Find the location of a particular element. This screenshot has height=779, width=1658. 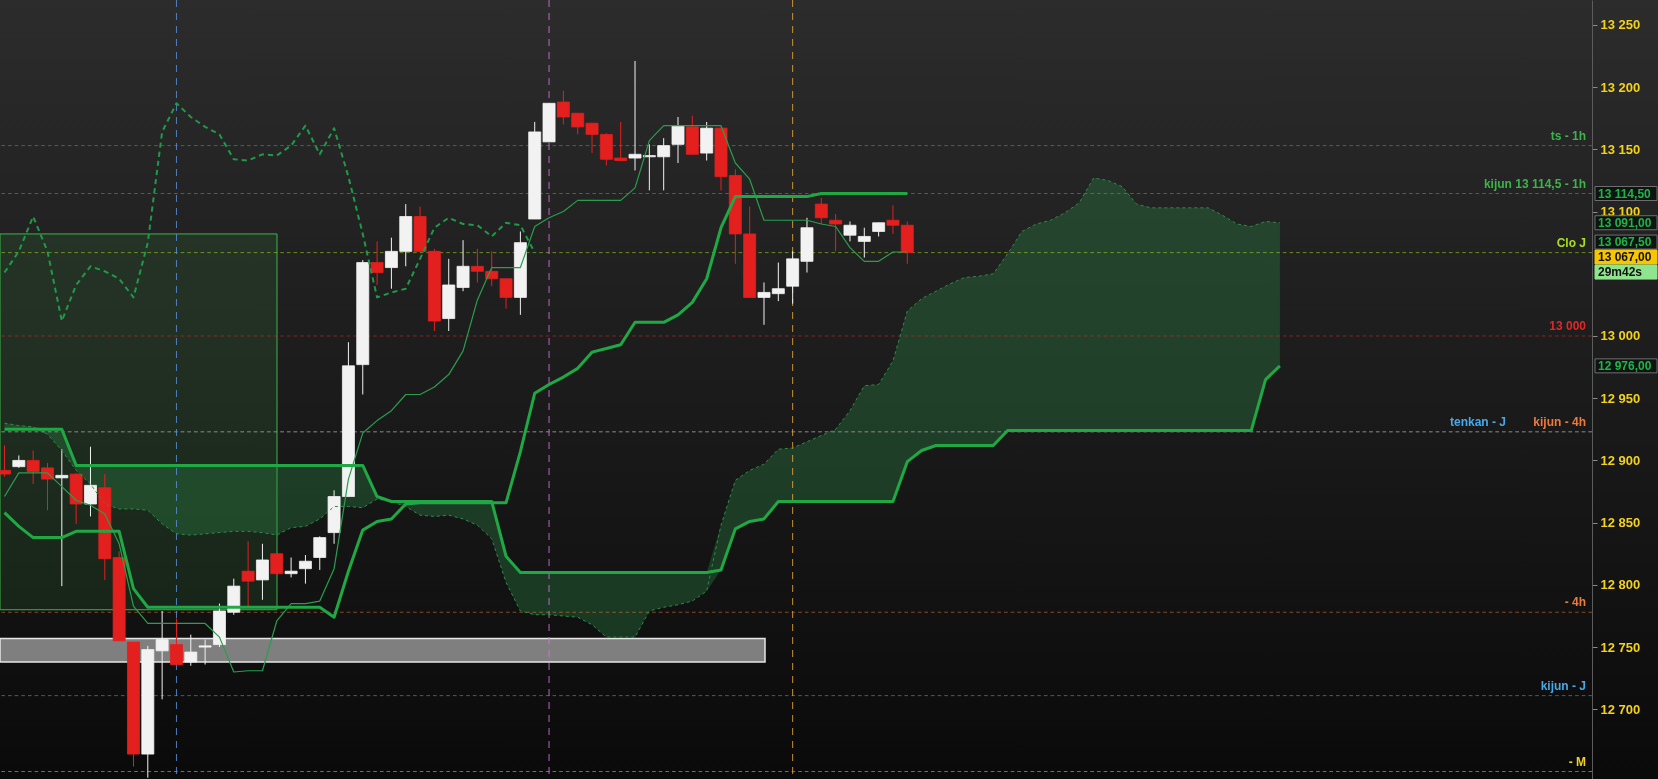

y-tick-label: 12 800 is located at coordinates (1620, 585).